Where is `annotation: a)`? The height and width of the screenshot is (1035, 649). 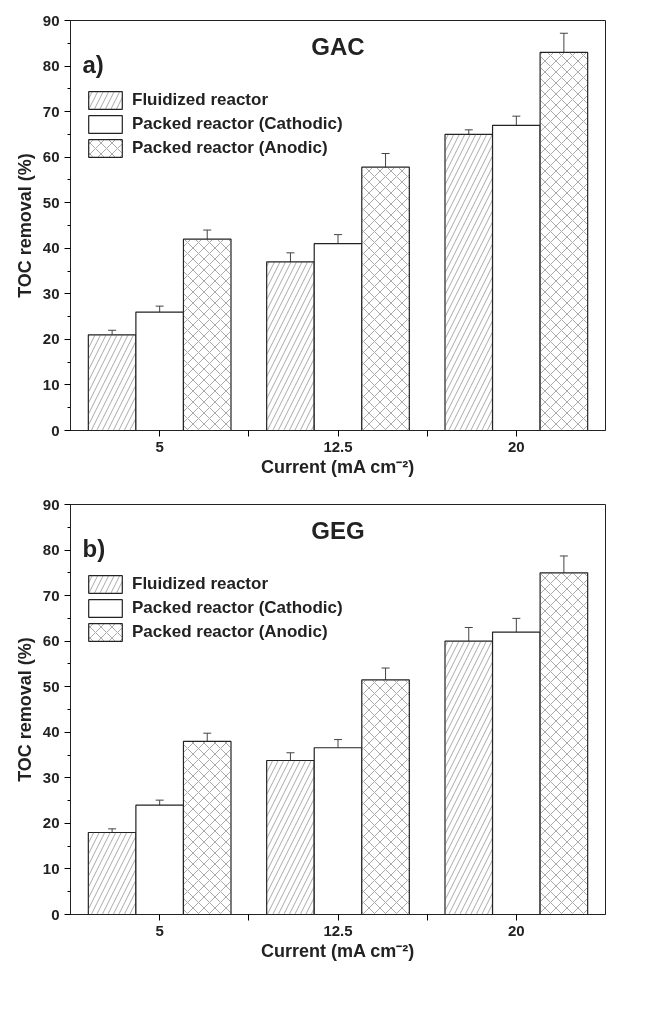
annotation: a) is located at coordinates (93, 64).